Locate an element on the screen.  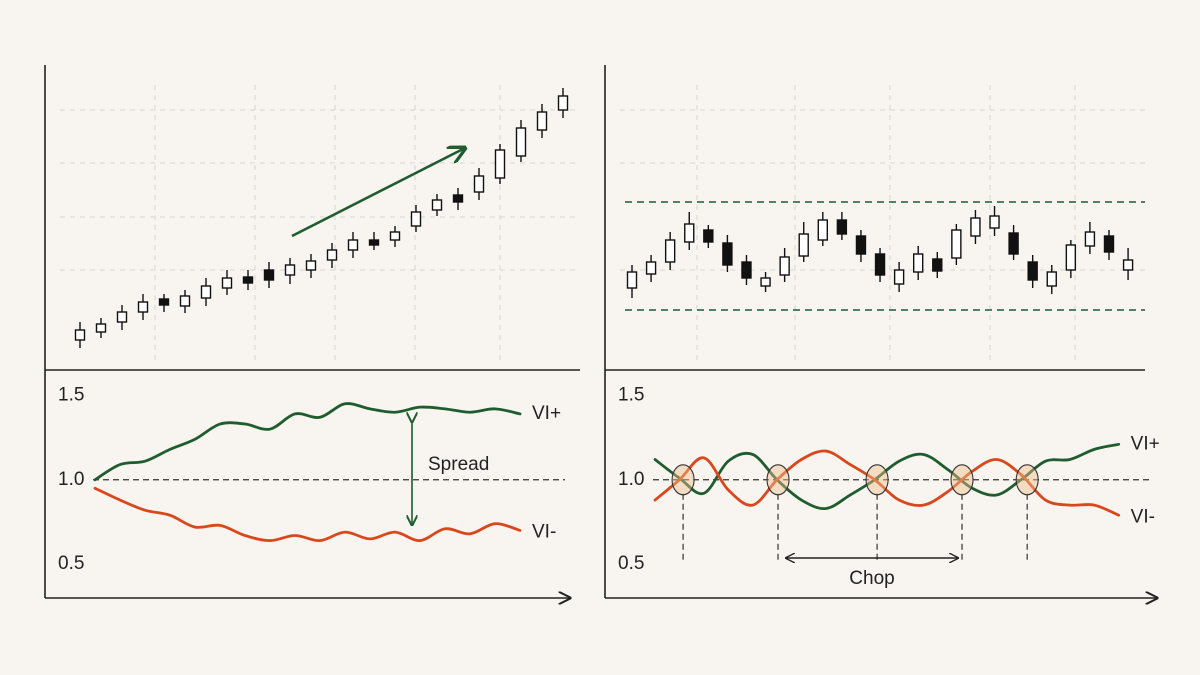
trend-arrow is located at coordinates (378, 193).